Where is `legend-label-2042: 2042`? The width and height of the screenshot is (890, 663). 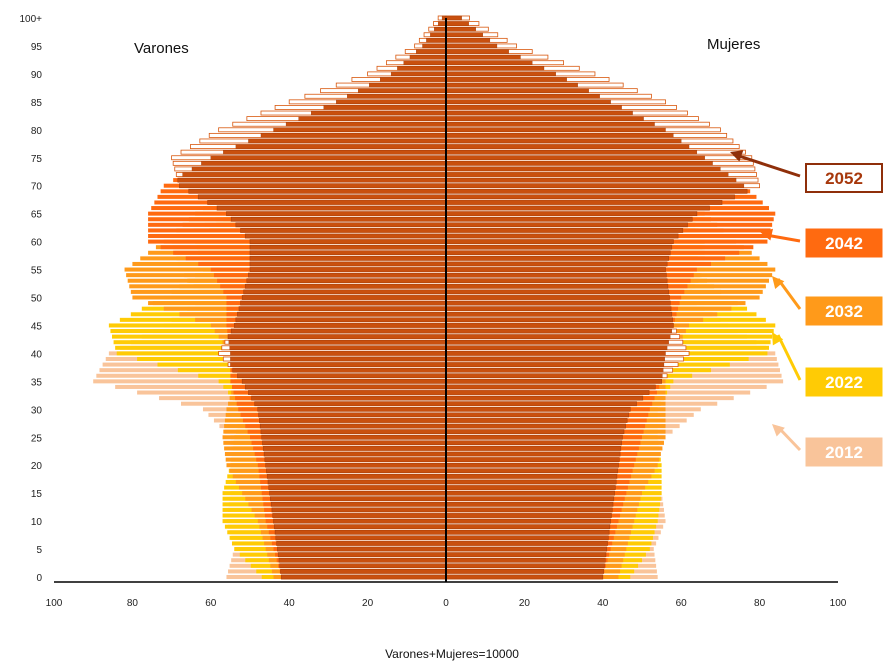 legend-label-2042: 2042 is located at coordinates (844, 243).